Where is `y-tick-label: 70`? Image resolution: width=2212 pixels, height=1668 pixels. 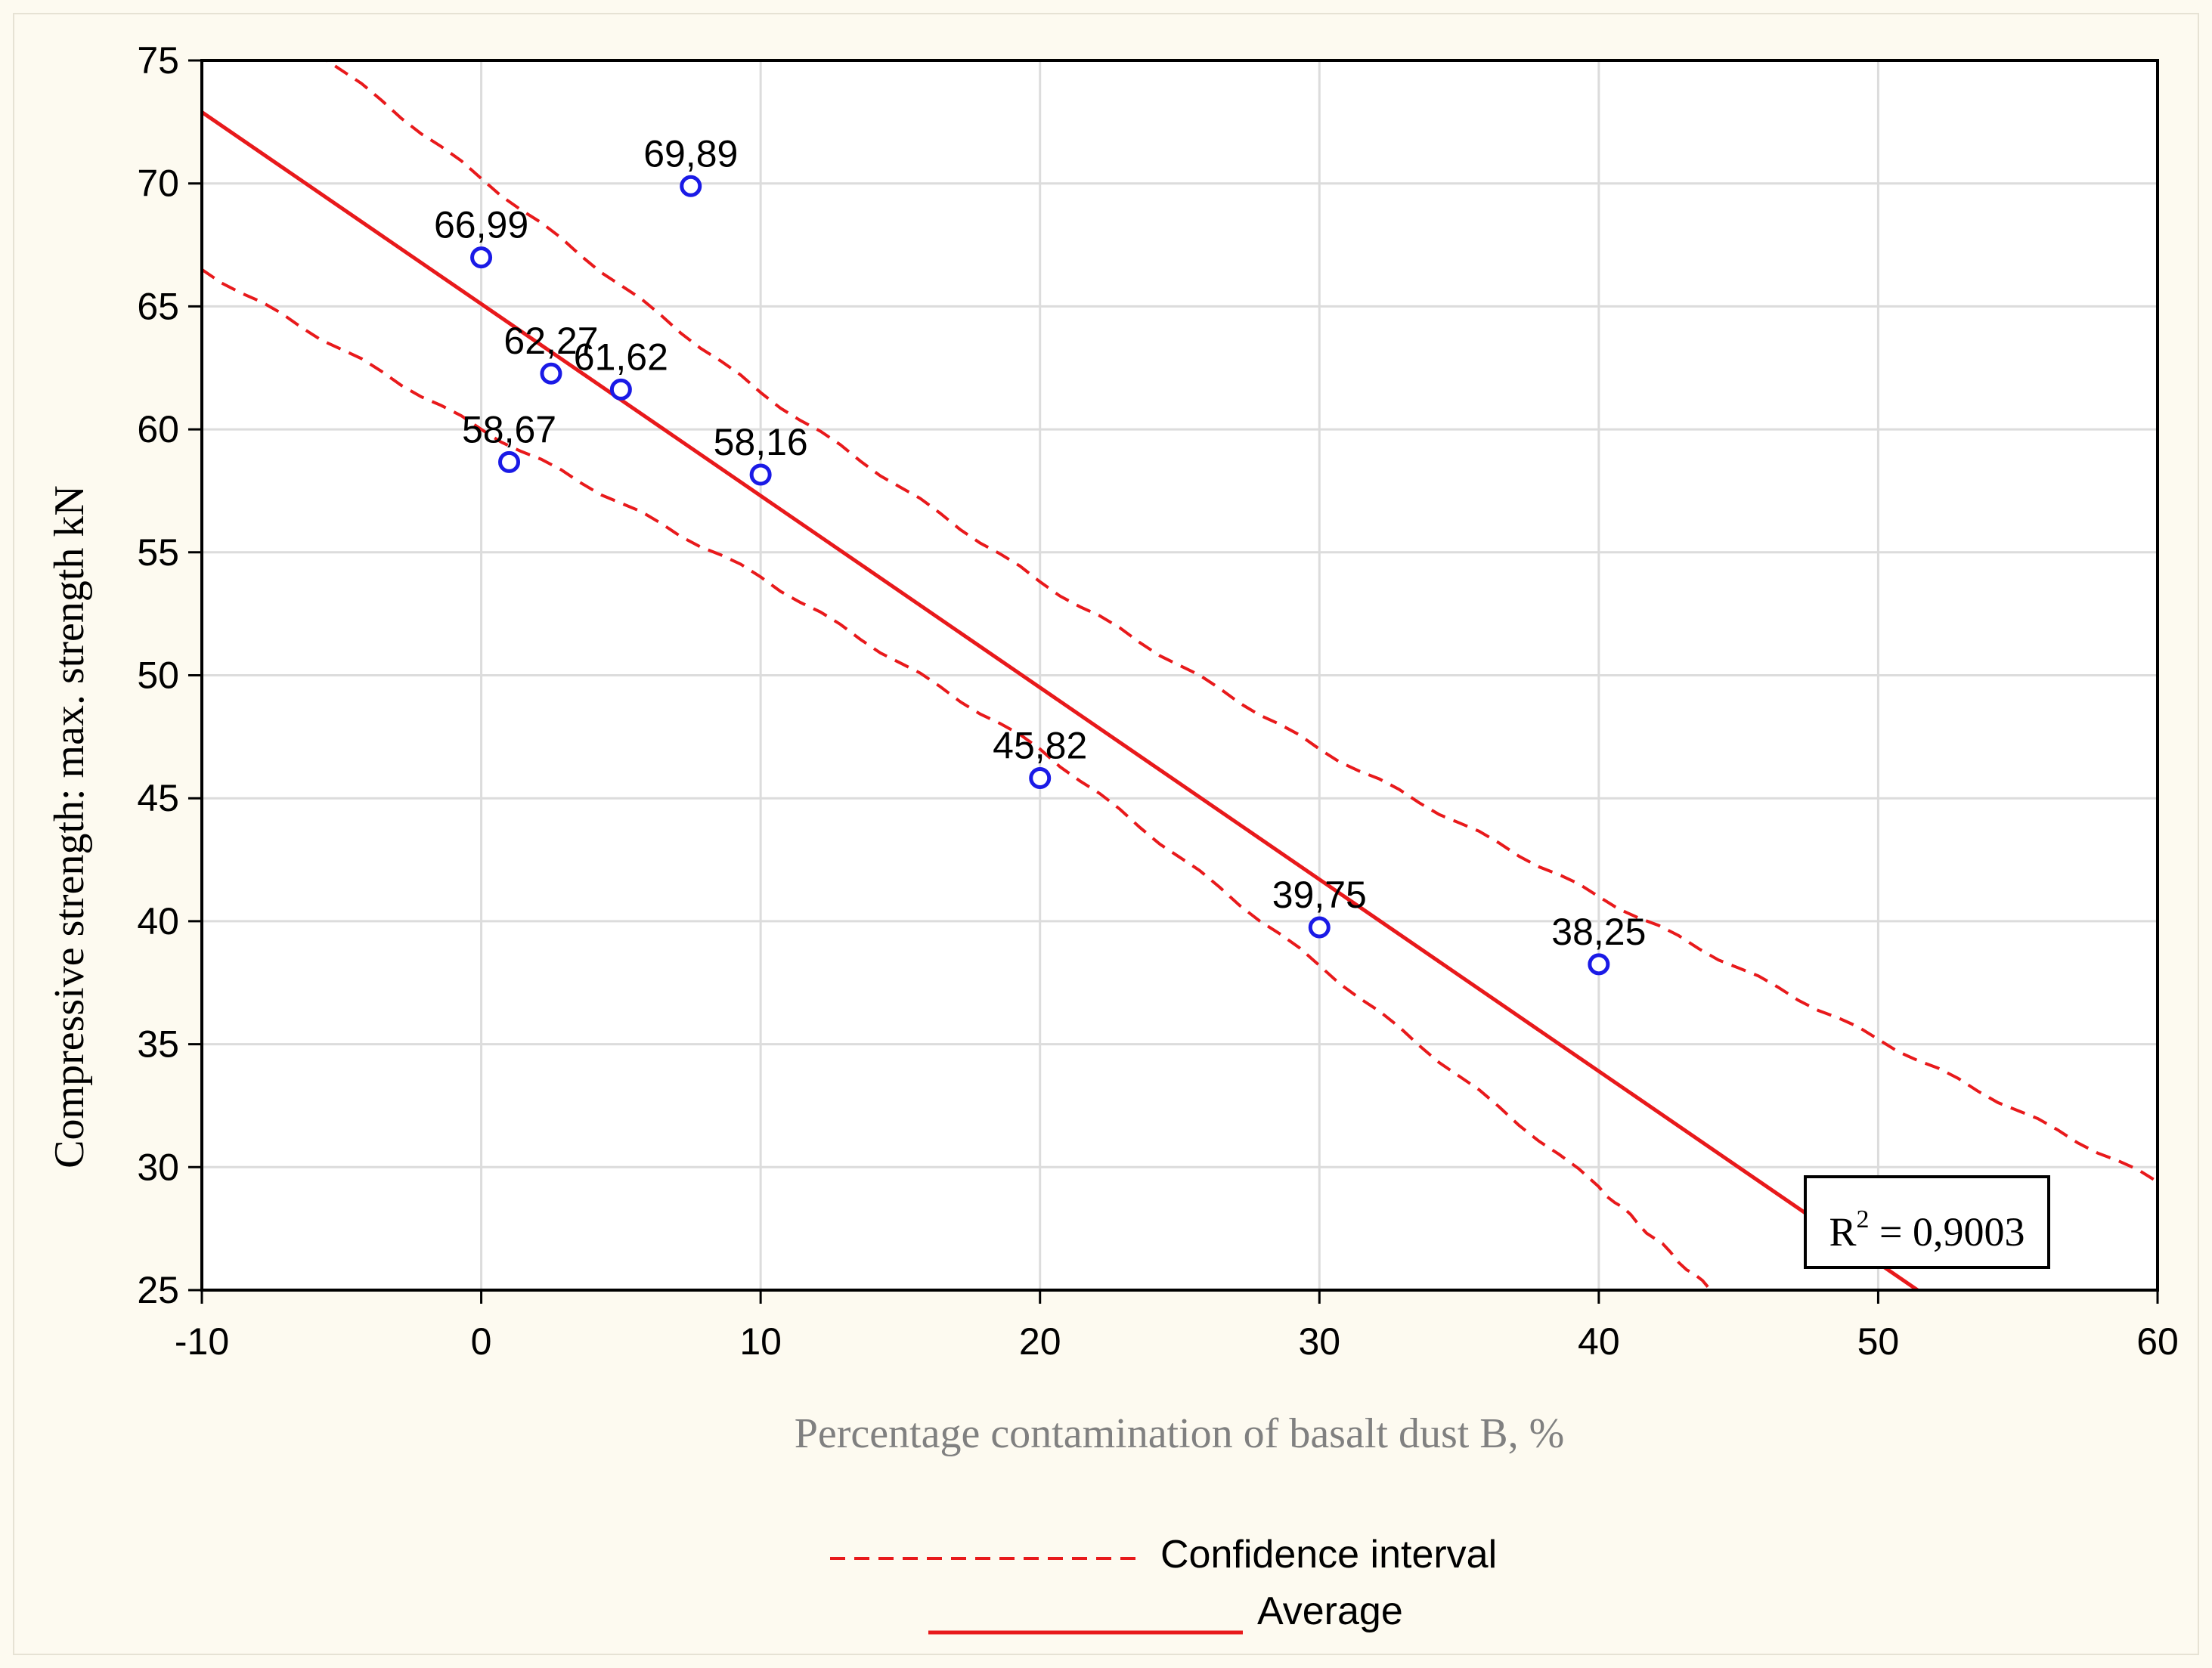 y-tick-label: 70 is located at coordinates (158, 183).